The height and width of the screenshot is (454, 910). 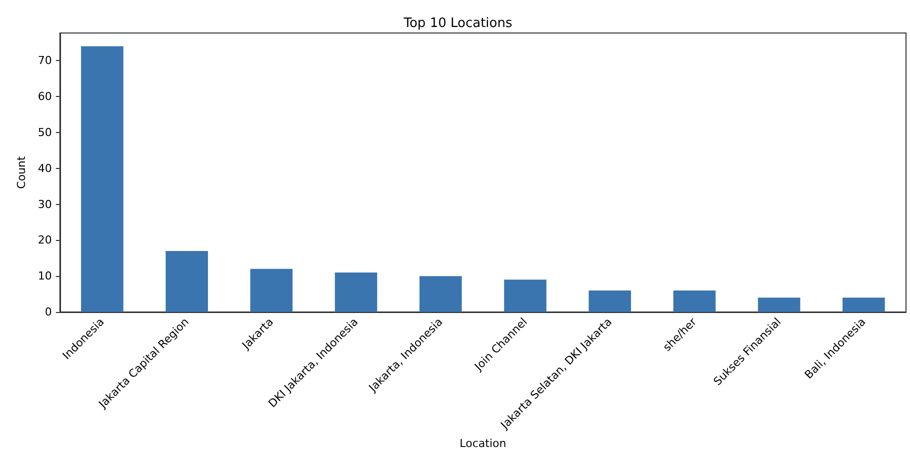 What do you see at coordinates (457, 23) in the screenshot?
I see `chart-title: Top 10 Locations` at bounding box center [457, 23].